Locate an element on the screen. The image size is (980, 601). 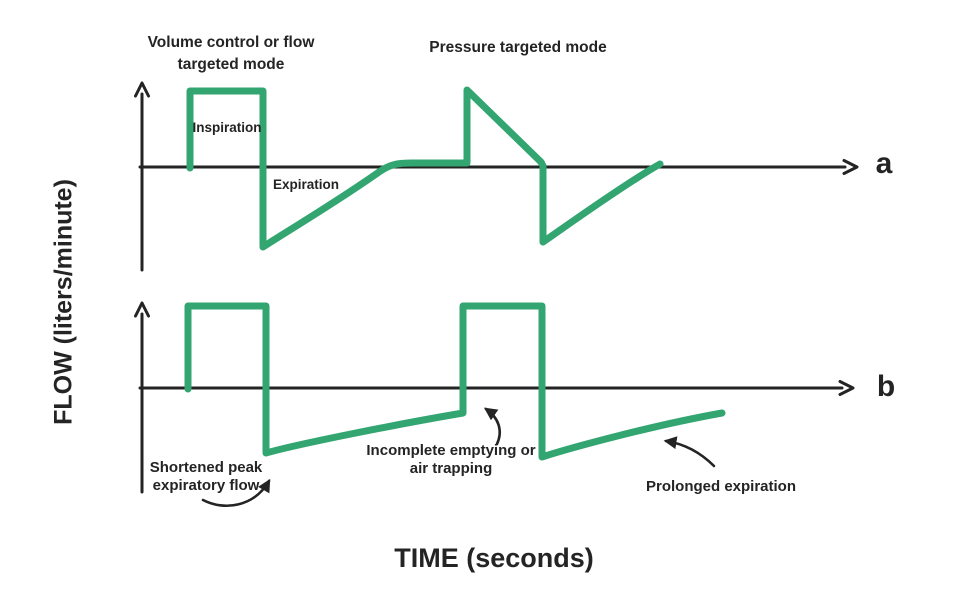
panel-b-flow-waveform is located at coordinates (455, 381).